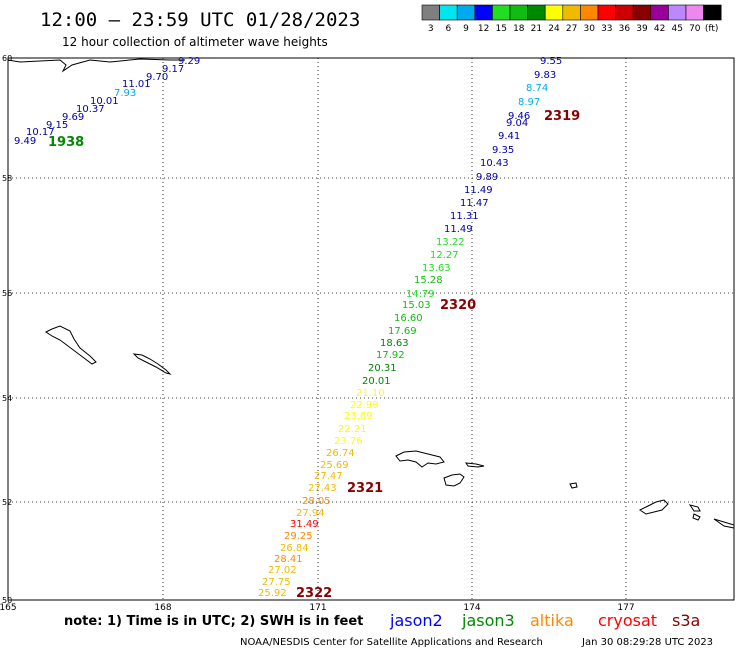 Image resolution: width=740 pixels, height=650 pixels. Describe the element at coordinates (500, 29) in the screenshot. I see `legend-label: 15` at that location.